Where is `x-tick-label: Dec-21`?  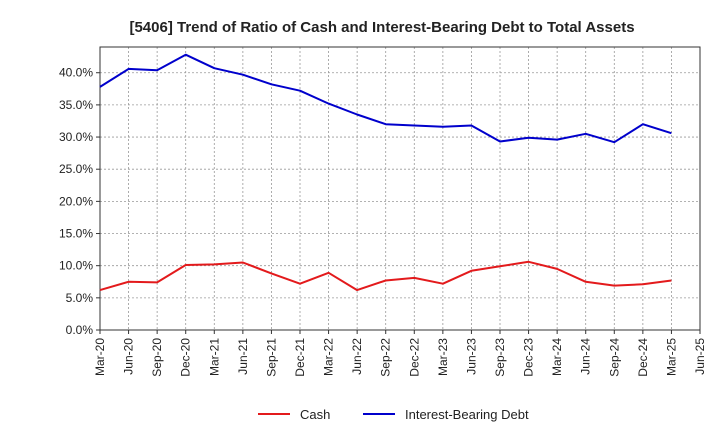 x-tick-label: Dec-21 is located at coordinates (300, 357).